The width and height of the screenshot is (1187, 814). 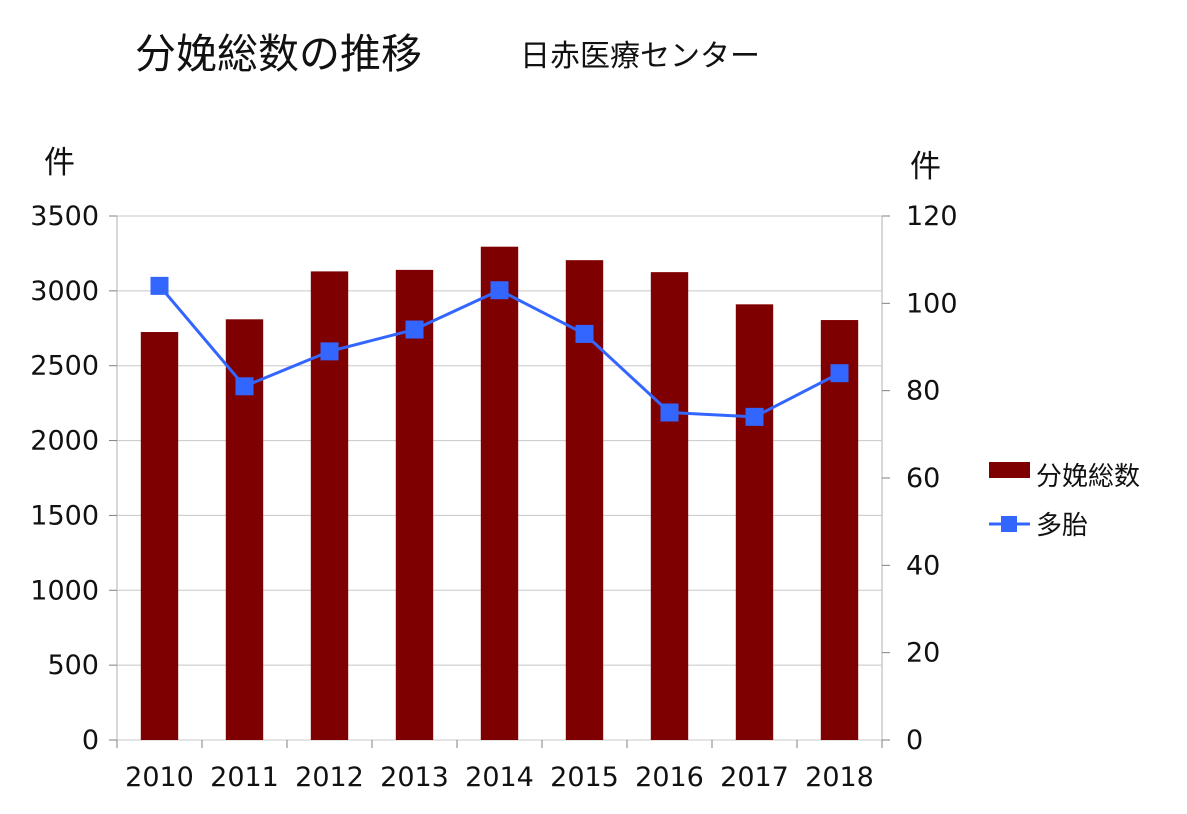 What do you see at coordinates (1009, 524) in the screenshot?
I see `legend-swatch-marker` at bounding box center [1009, 524].